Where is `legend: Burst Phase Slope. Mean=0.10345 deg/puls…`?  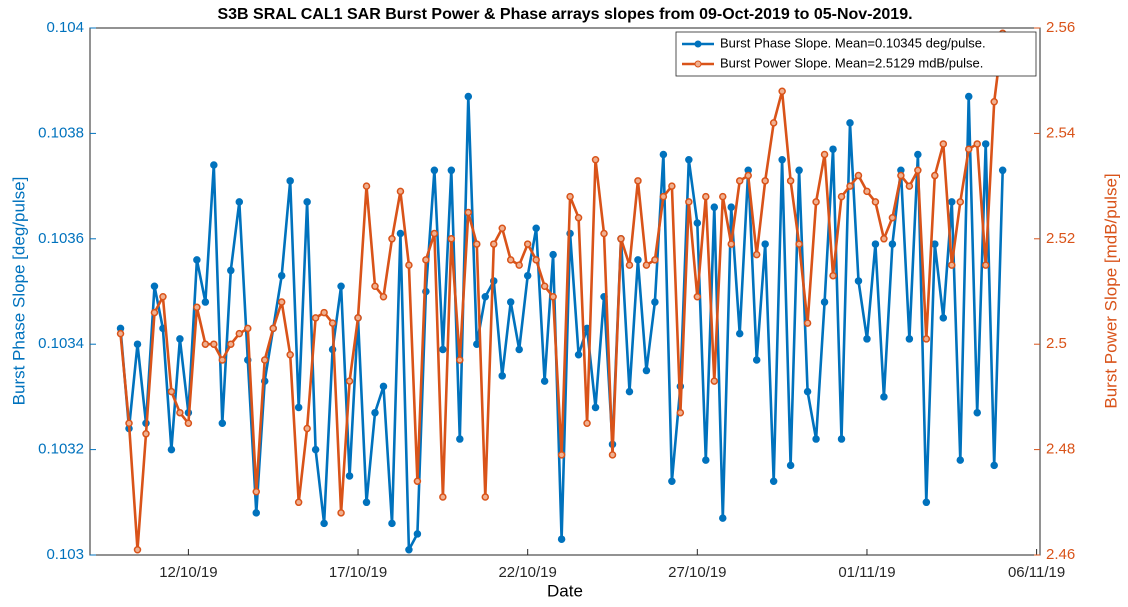
legend: Burst Phase Slope. Mean=0.10345 deg/puls… is located at coordinates (856, 54).